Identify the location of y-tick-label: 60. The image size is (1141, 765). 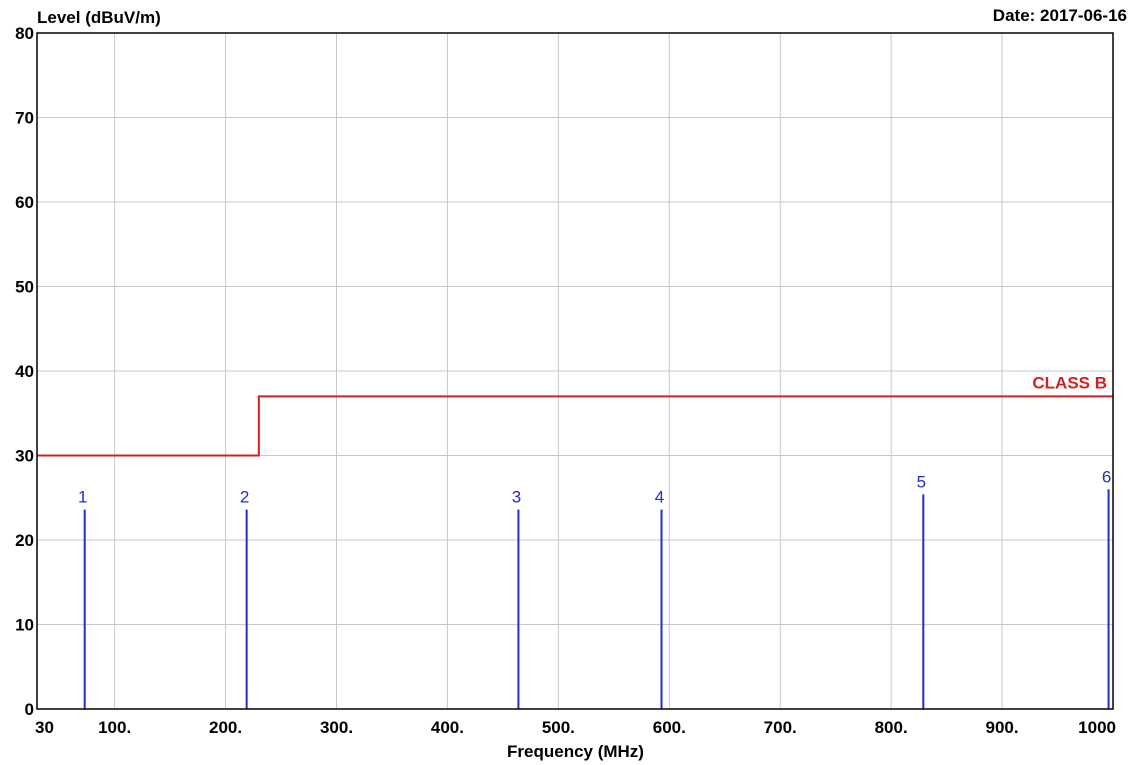
(24, 202).